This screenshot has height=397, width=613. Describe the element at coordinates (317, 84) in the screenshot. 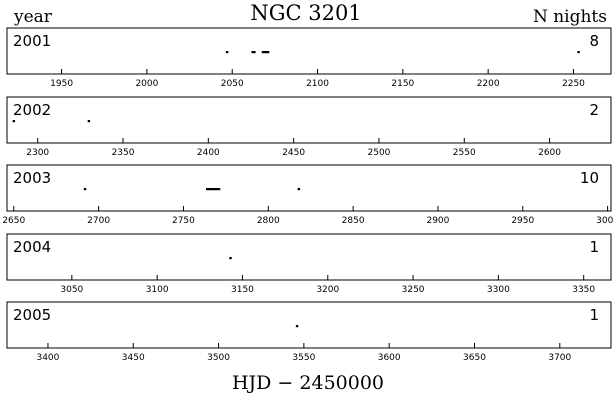

I see `panel-2001-tick-label-2100: 2100` at that location.